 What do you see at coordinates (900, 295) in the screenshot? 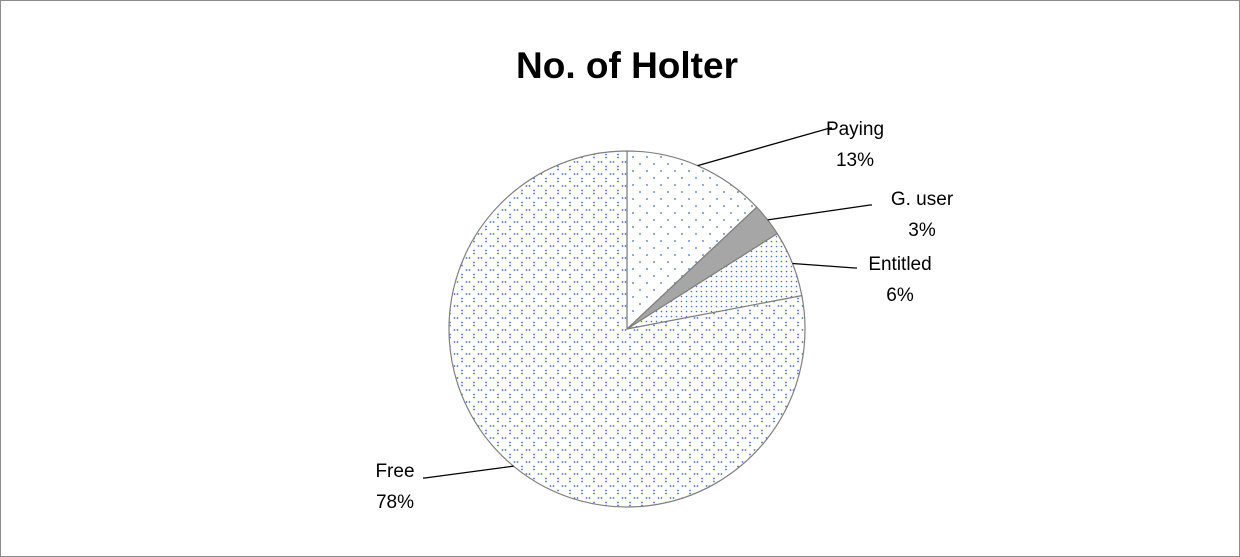
I see `data-label-value: 6%` at bounding box center [900, 295].